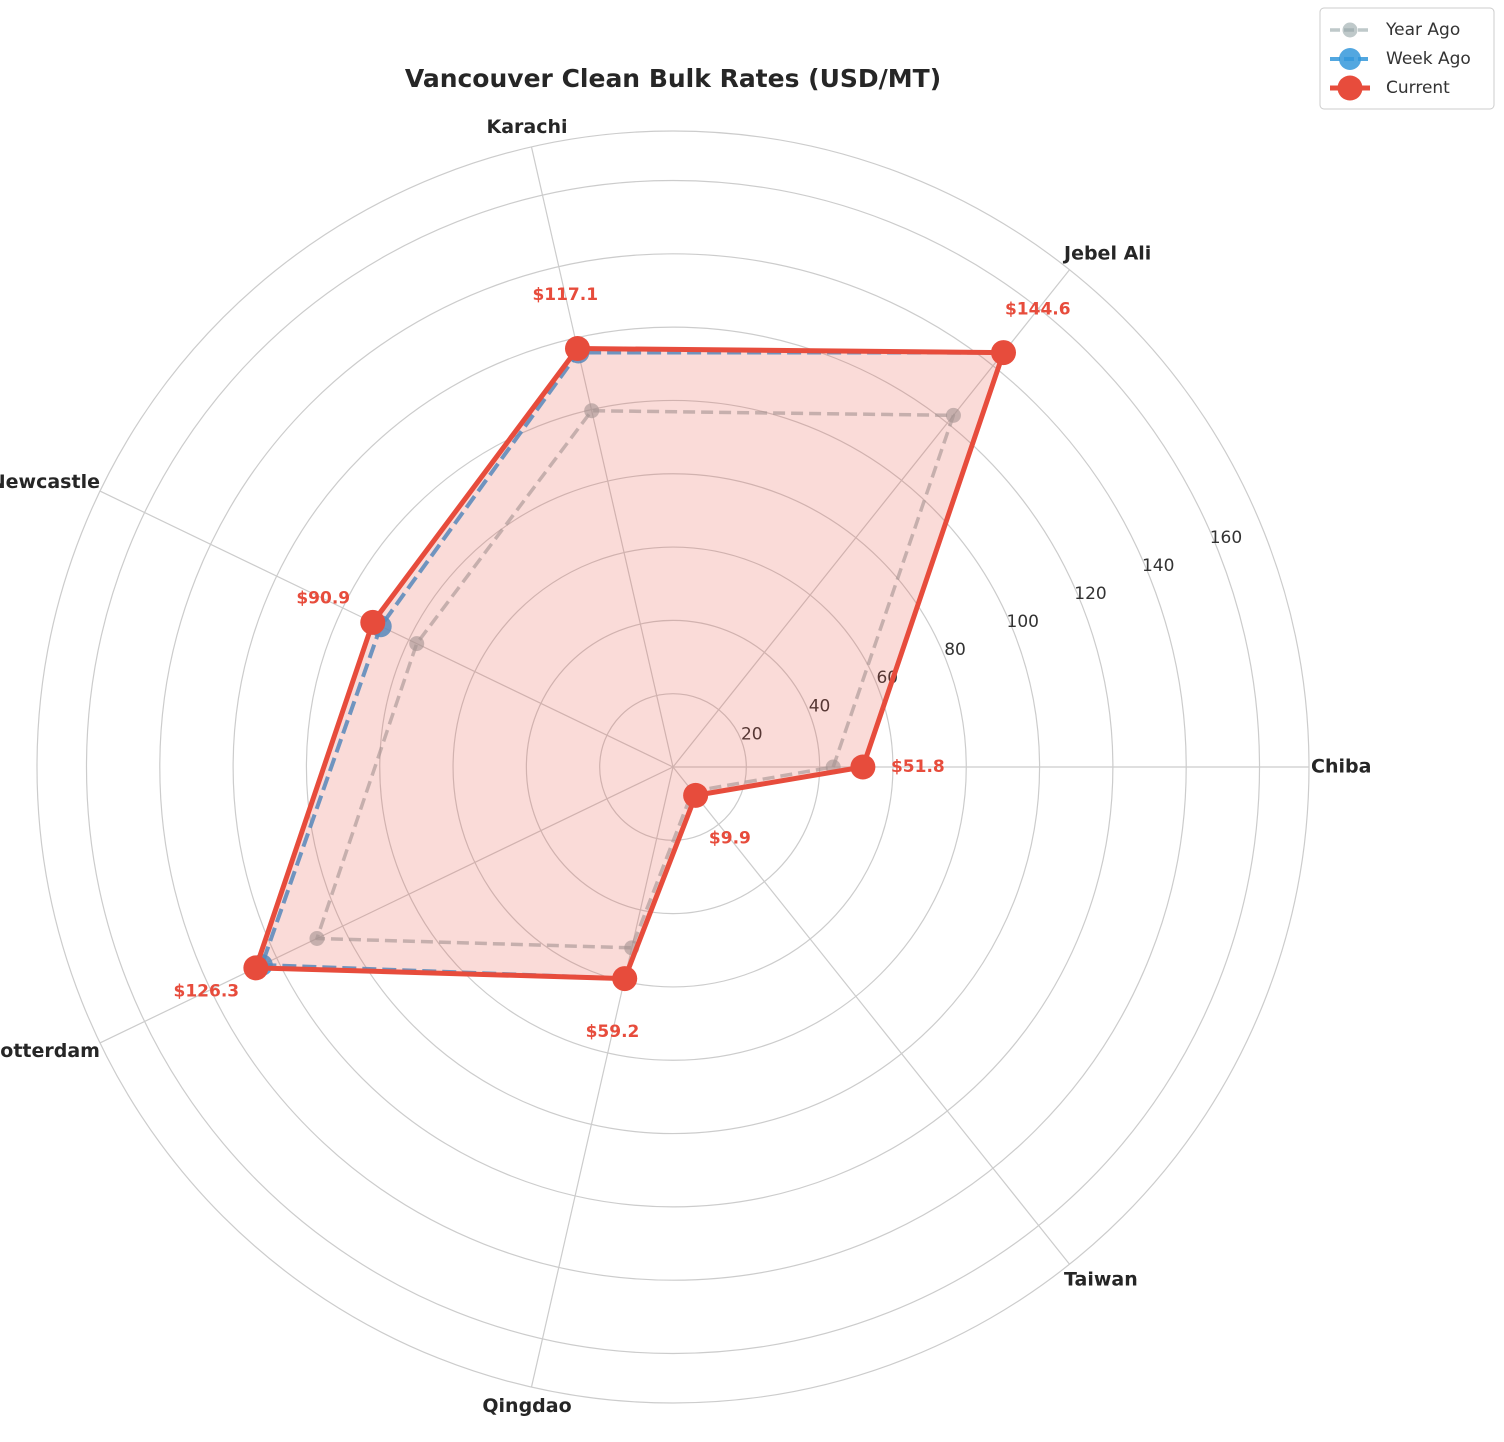 This screenshot has width=1504, height=1442. I want to click on r-tick-label: 40, so click(820, 706).